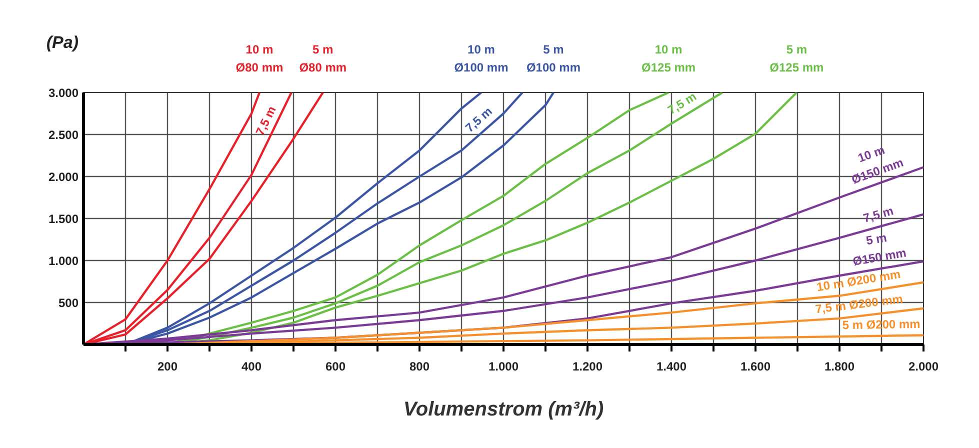 The height and width of the screenshot is (448, 979). I want to click on y-tick-label: 3.000, so click(63, 93).